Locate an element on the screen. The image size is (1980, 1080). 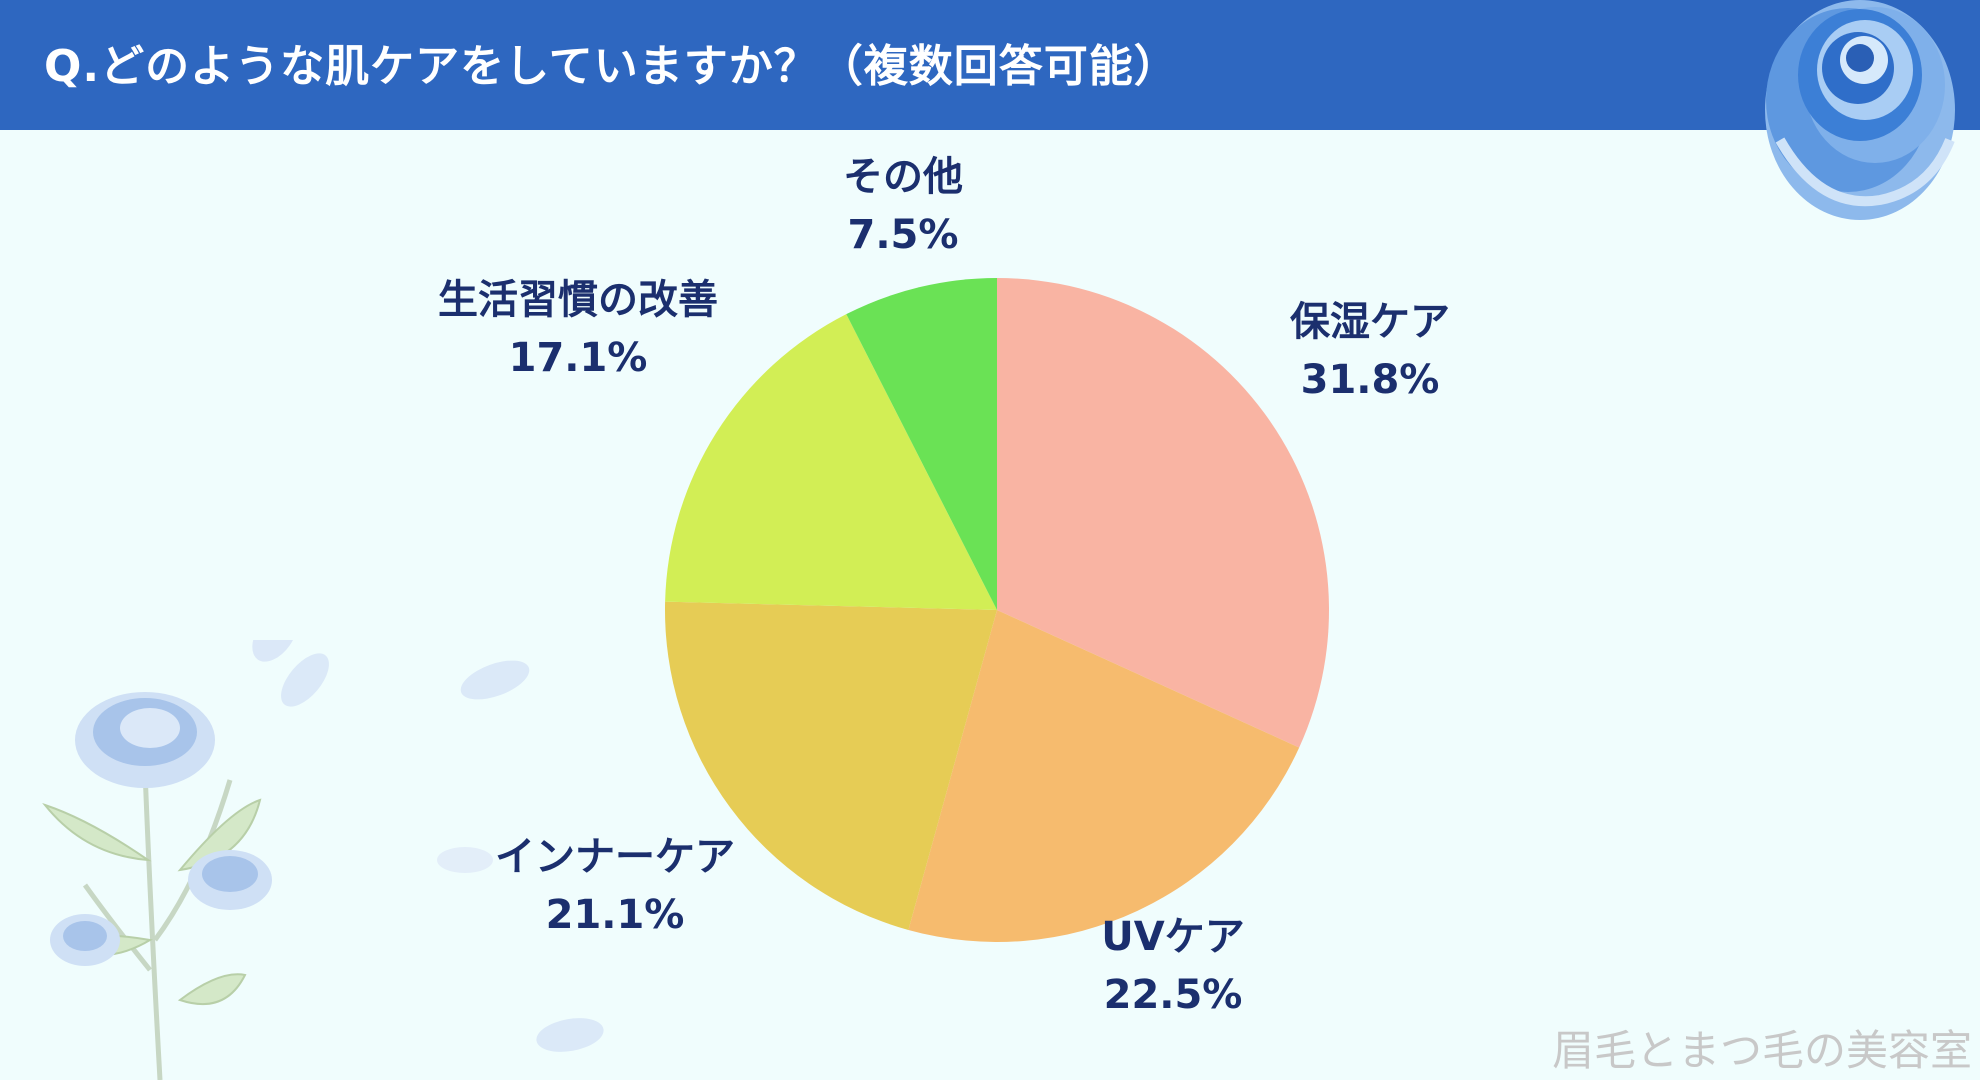
blue-rose-bouquet-icon is located at coordinates (170, 860).